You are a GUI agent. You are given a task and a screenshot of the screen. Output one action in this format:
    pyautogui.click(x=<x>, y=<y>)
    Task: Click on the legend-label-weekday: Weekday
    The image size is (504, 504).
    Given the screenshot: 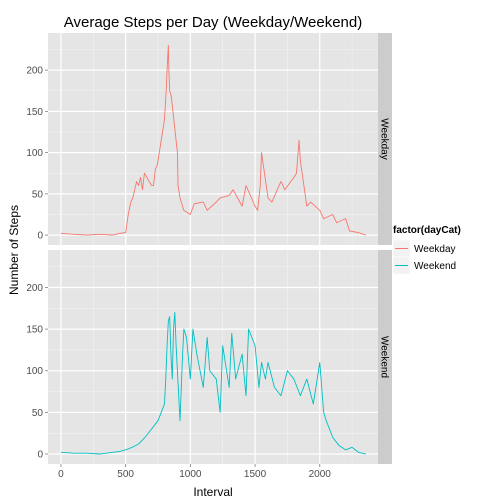 What is the action you would take?
    pyautogui.click(x=435, y=249)
    